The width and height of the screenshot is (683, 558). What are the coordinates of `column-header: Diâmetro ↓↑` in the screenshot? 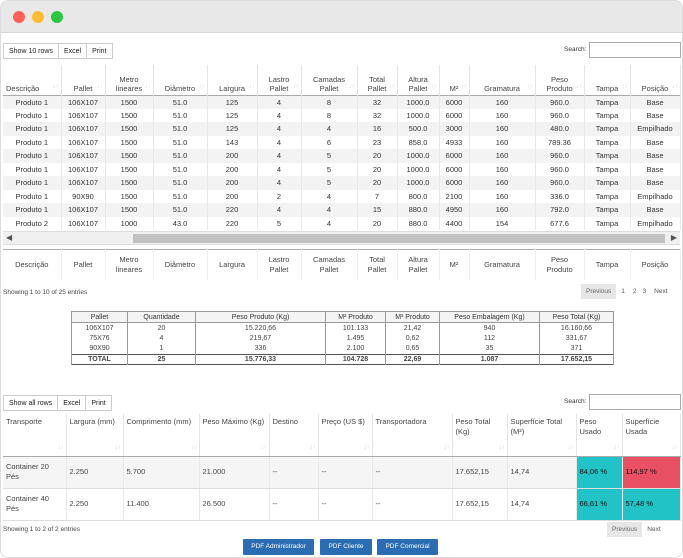 It's located at (180, 80).